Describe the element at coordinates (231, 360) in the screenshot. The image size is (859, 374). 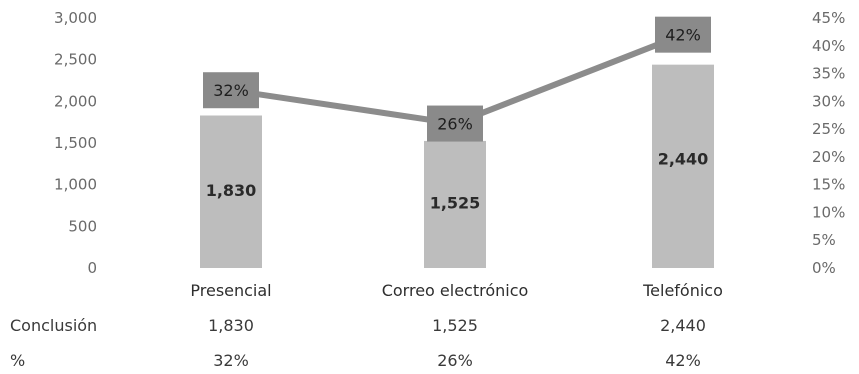
I see `table-cell: 32%` at that location.